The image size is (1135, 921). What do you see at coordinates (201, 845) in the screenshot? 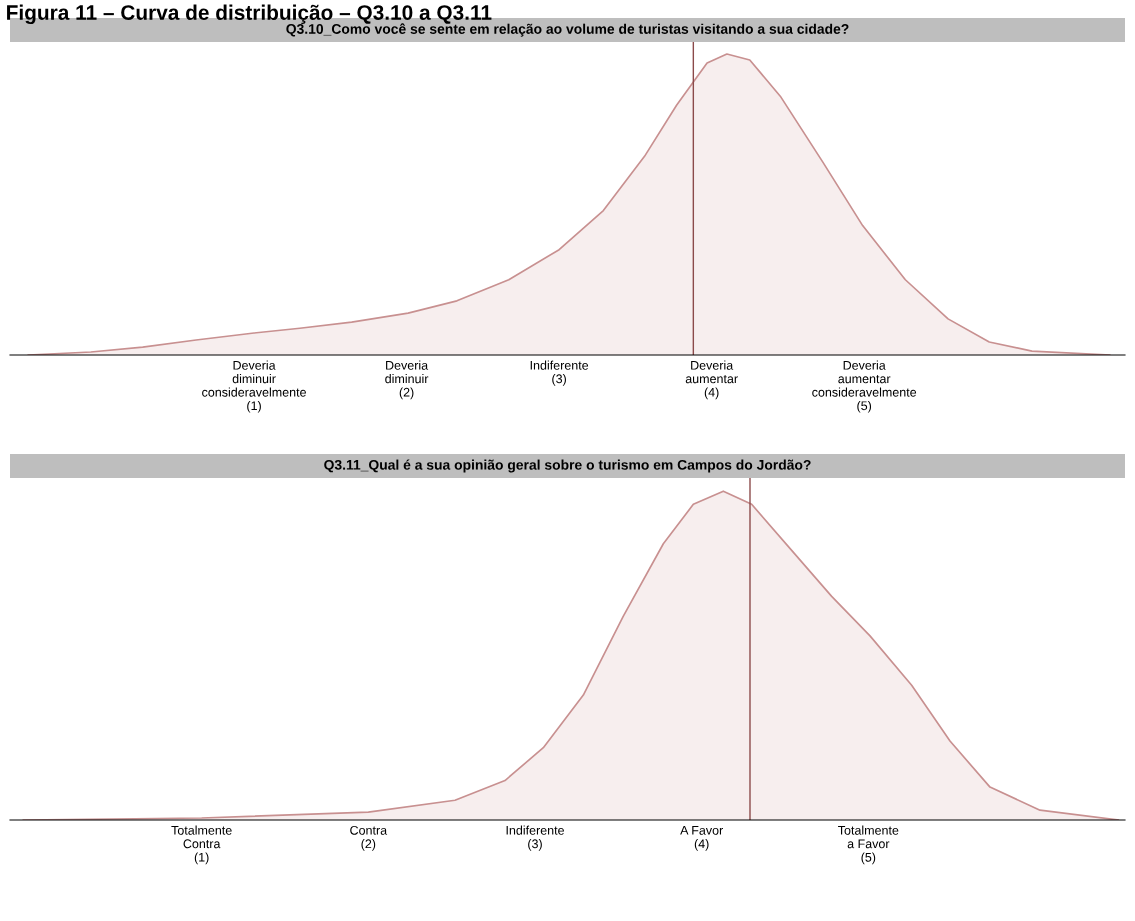
I see `x-tick-label: Totalmente Contra (1)` at bounding box center [201, 845].